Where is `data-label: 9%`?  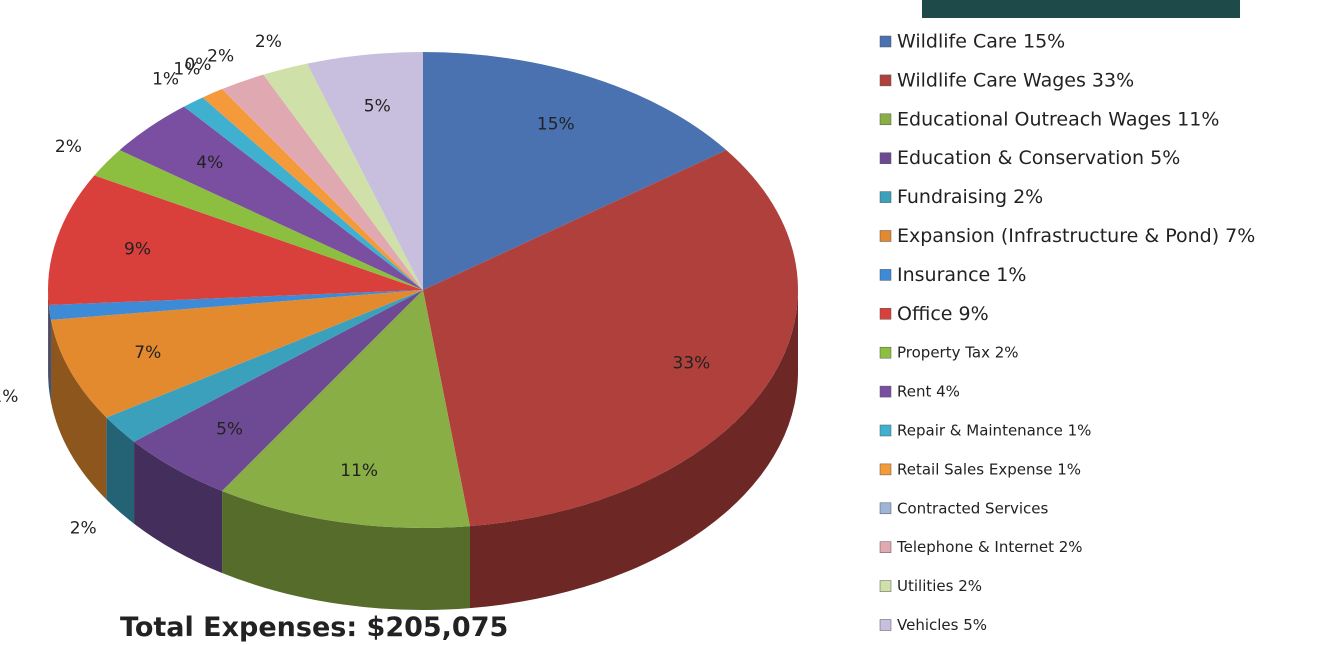 data-label: 9% is located at coordinates (137, 250).